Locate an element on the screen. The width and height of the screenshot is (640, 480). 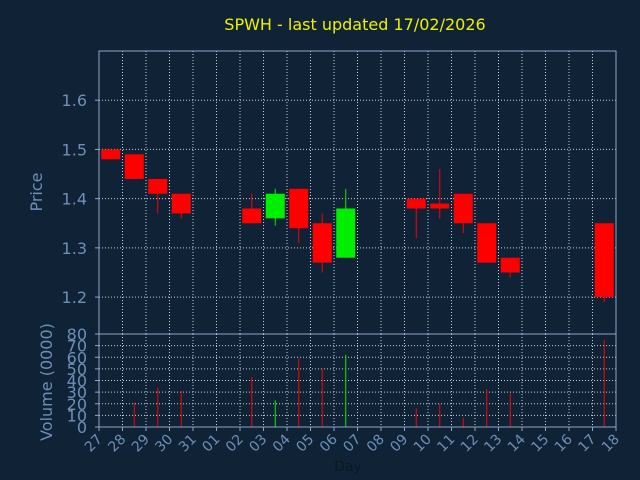
price-y-tick-label: 1.6 is located at coordinates (74, 100).